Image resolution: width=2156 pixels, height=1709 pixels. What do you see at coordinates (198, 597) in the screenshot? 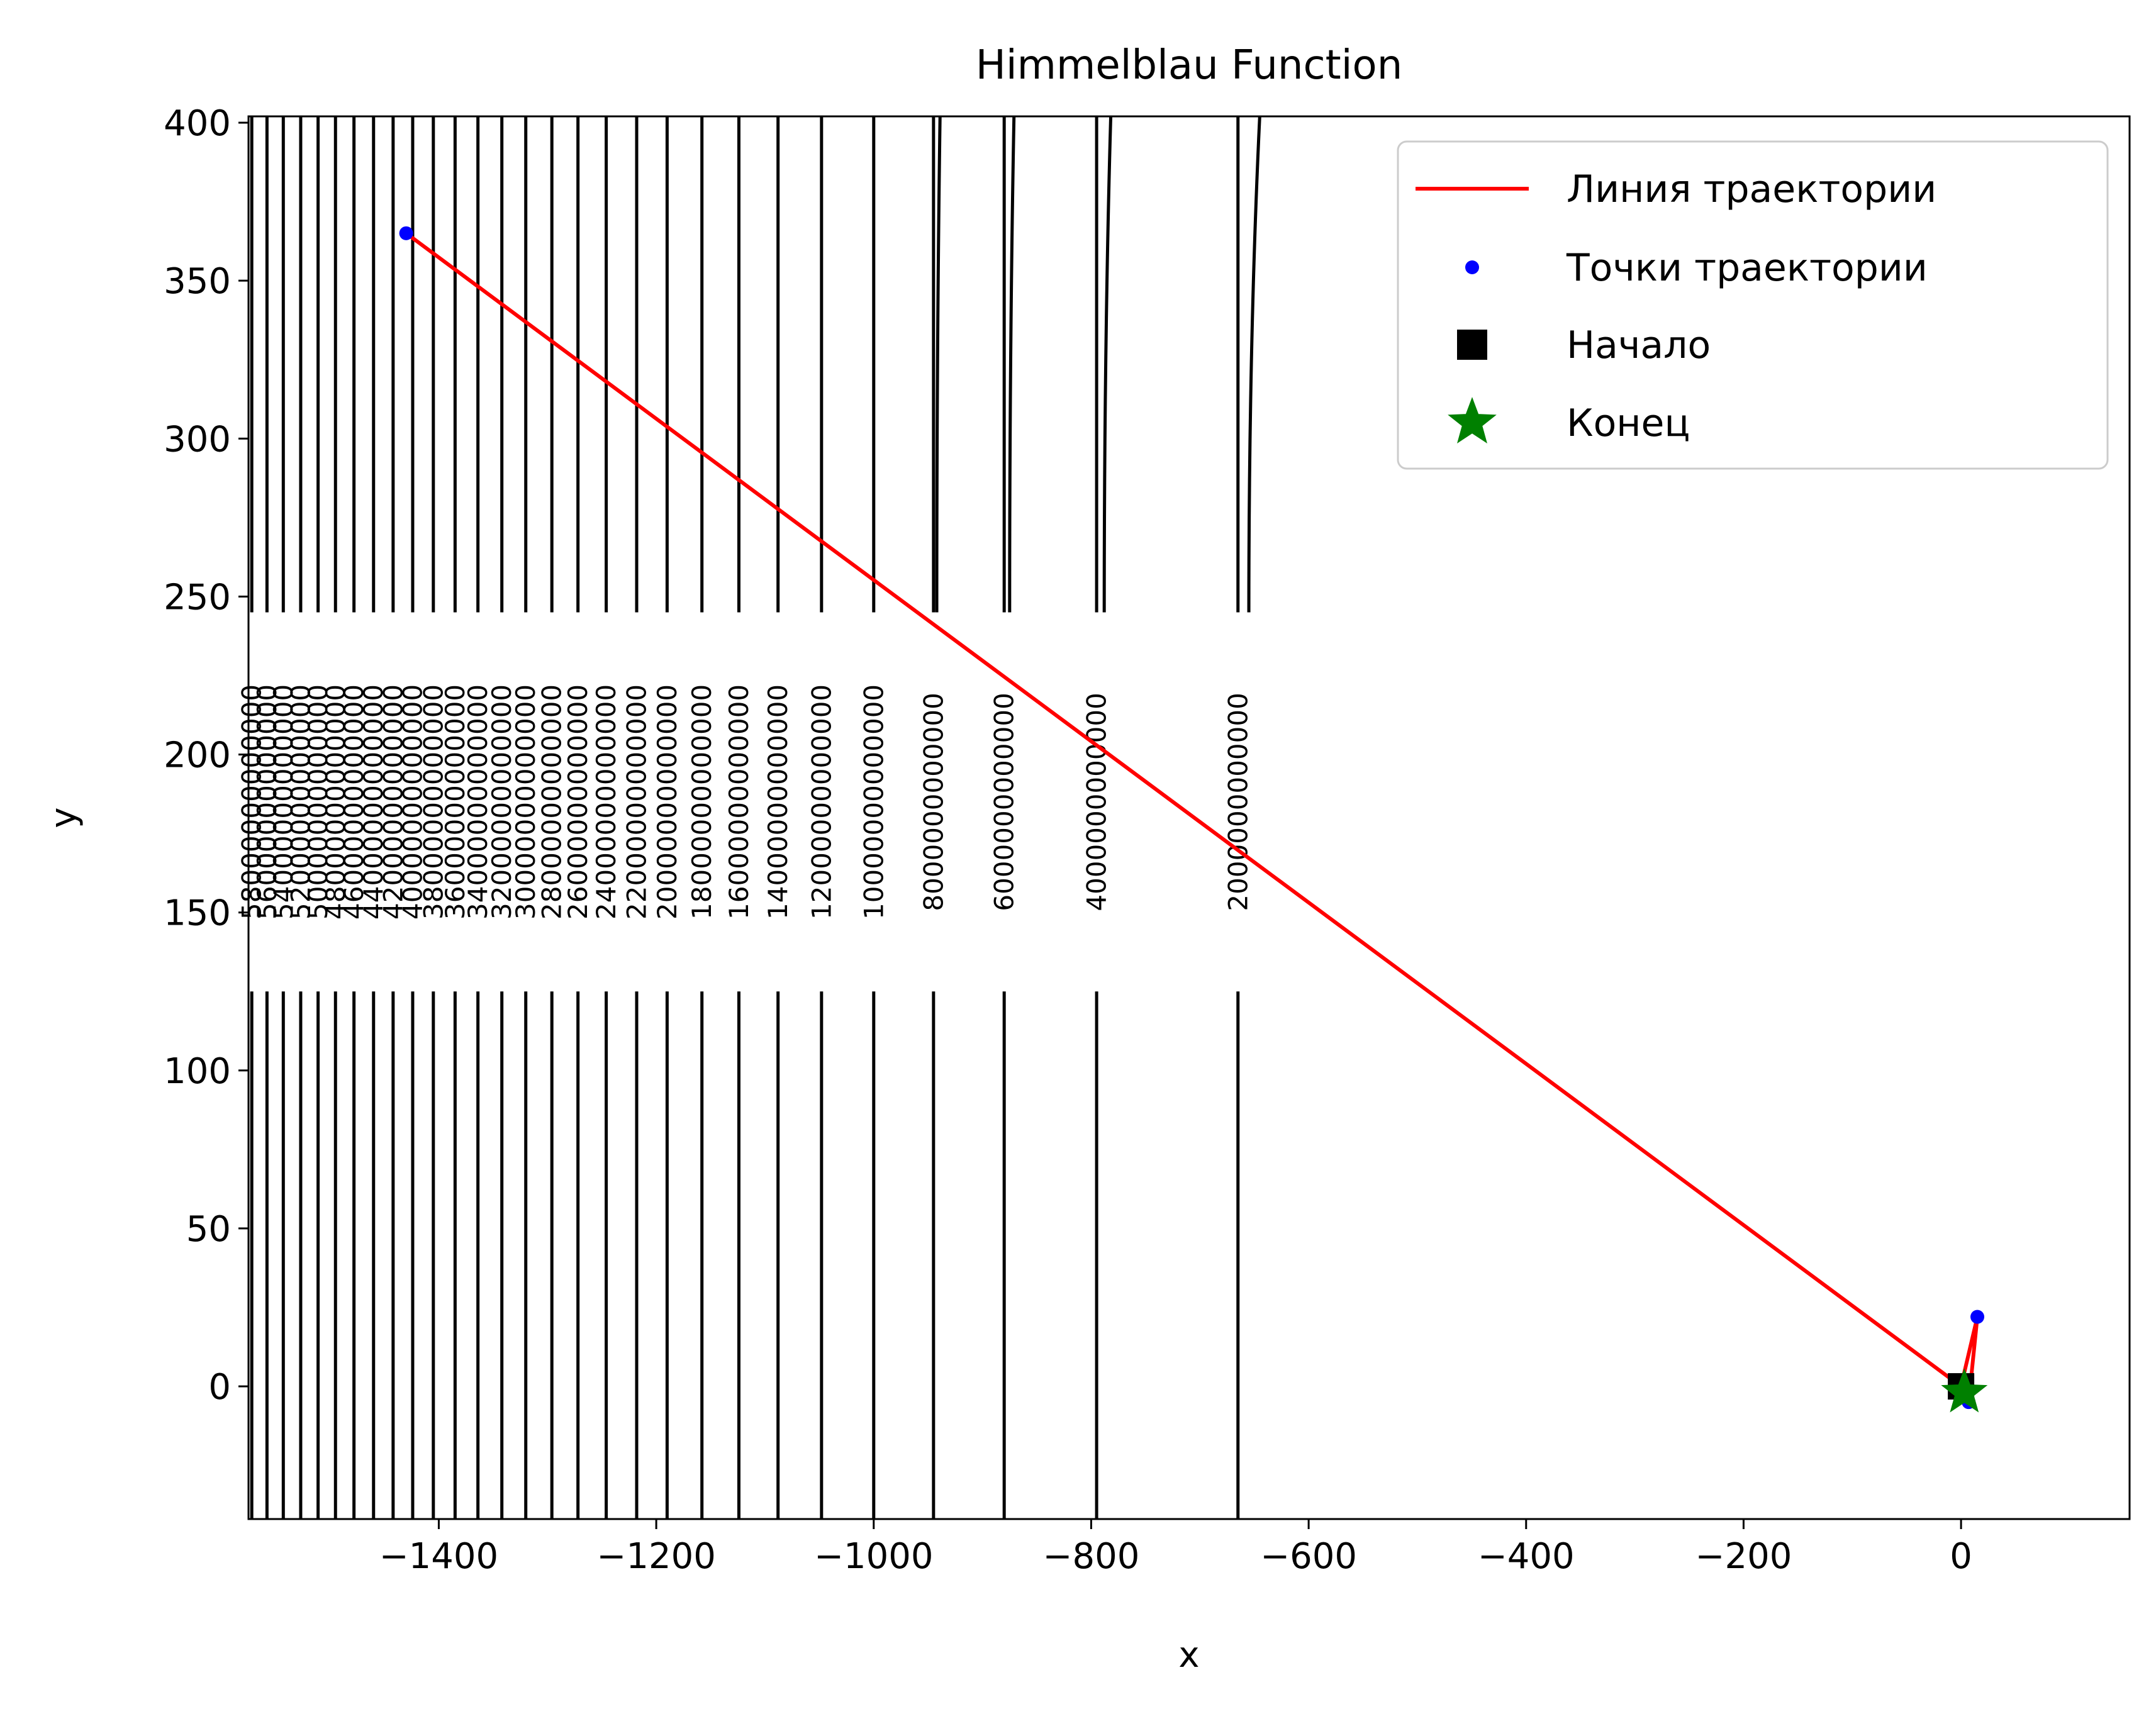
I see `y-tick-label-5: 250` at bounding box center [198, 597].